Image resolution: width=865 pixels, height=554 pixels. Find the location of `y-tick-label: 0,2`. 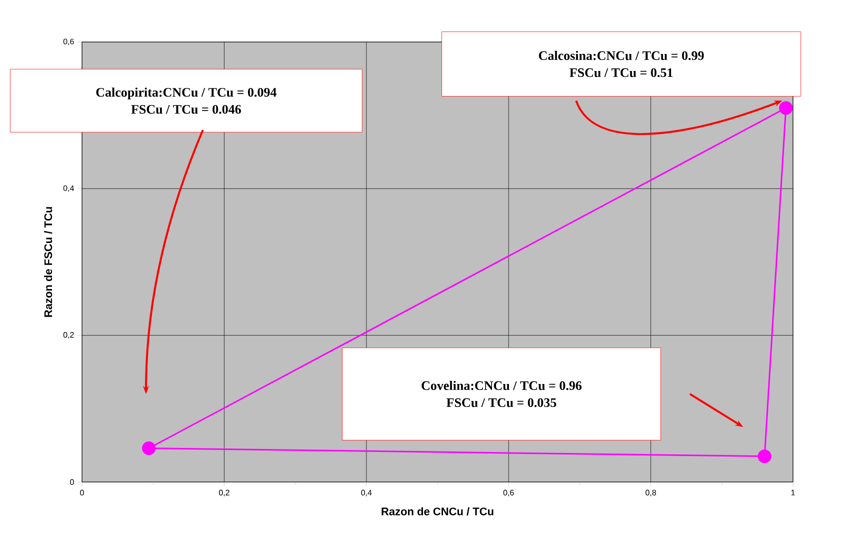

y-tick-label: 0,2 is located at coordinates (68, 335).